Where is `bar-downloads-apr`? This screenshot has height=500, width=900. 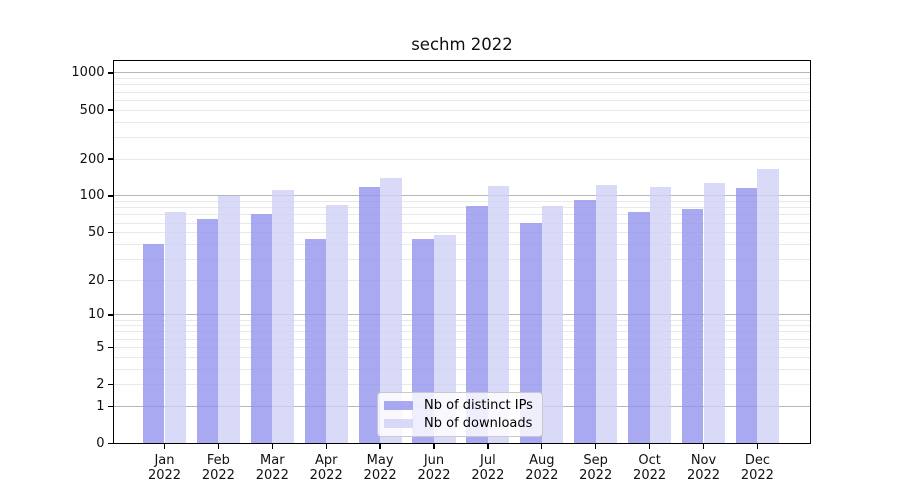
bar-downloads-apr is located at coordinates (337, 324).